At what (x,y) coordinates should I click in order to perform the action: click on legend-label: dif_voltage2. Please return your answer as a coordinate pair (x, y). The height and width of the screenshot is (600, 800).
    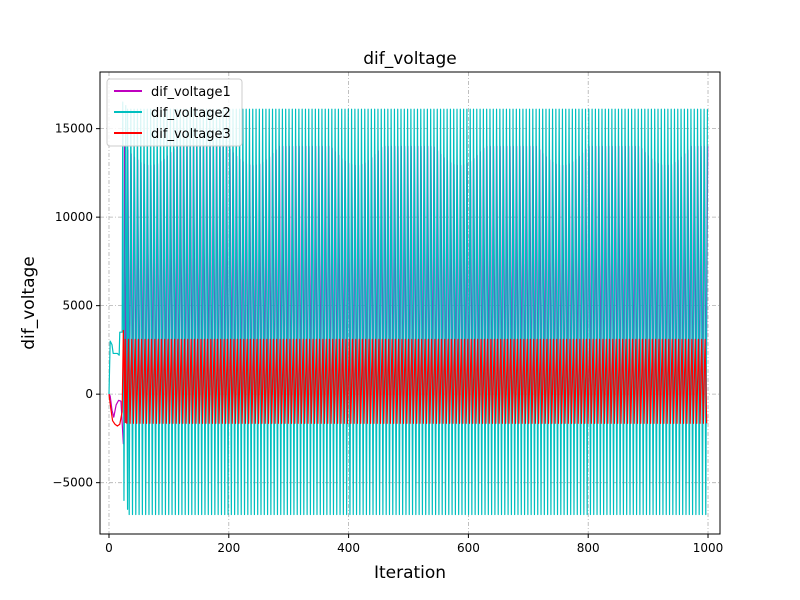
    Looking at the image, I should click on (191, 113).